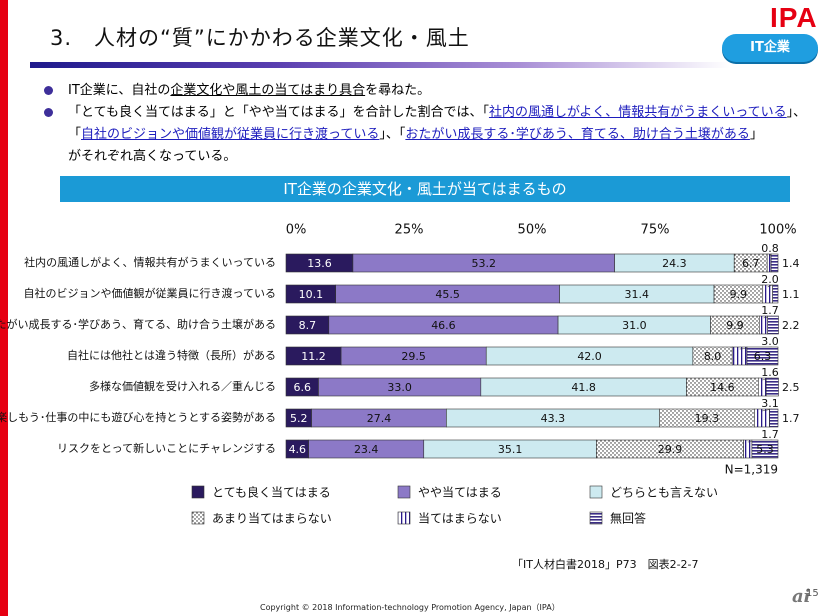 Image resolution: width=823 pixels, height=616 pixels. What do you see at coordinates (664, 493) in the screenshot?
I see `legend-label: どちらとも言えない` at bounding box center [664, 493].